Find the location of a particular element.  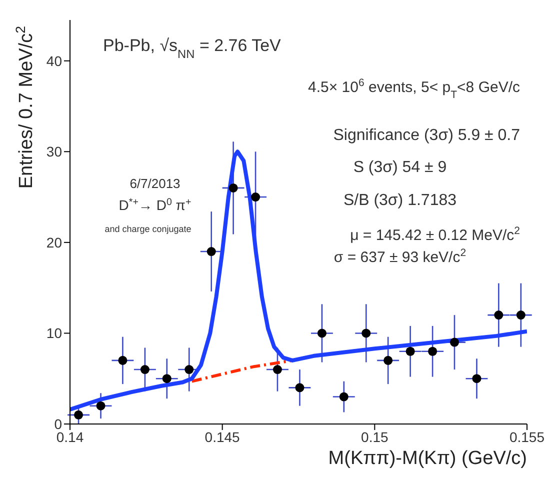

y-tick-label: 10 is located at coordinates (54, 333).